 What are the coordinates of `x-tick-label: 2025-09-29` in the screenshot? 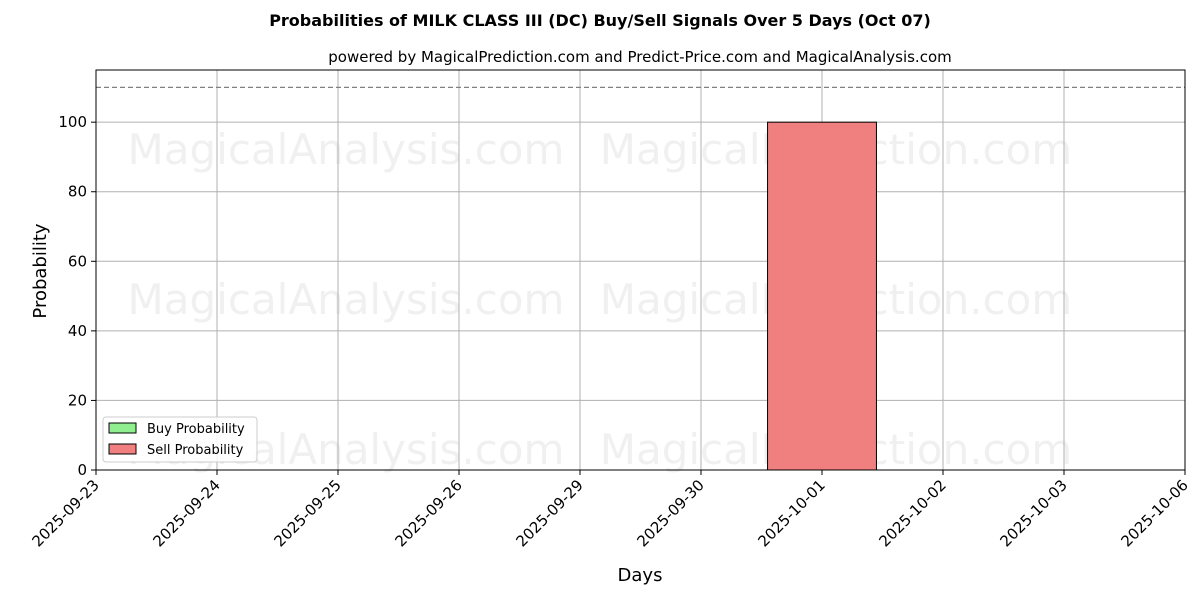 It's located at (549, 513).